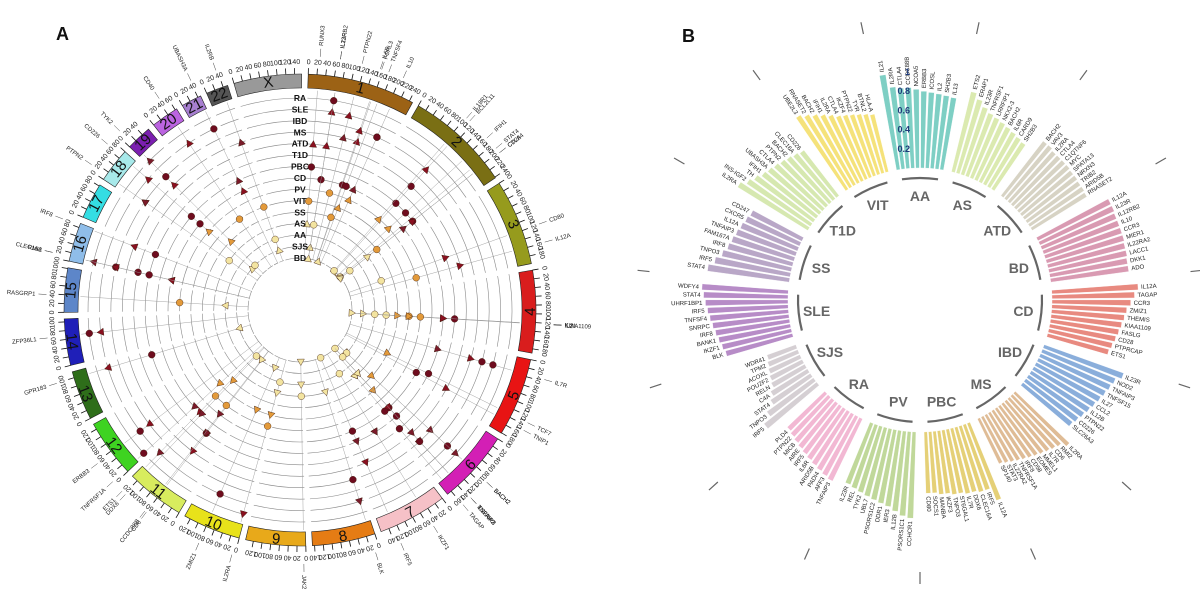 Image resolution: width=1200 pixels, height=599 pixels. Describe the element at coordinates (546, 332) in the screenshot. I see `tick-label: 140` at that location.